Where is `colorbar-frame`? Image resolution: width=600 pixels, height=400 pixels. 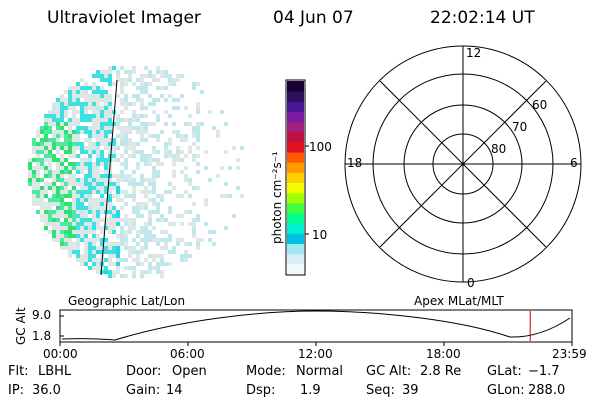
colorbar-frame is located at coordinates (295, 177).